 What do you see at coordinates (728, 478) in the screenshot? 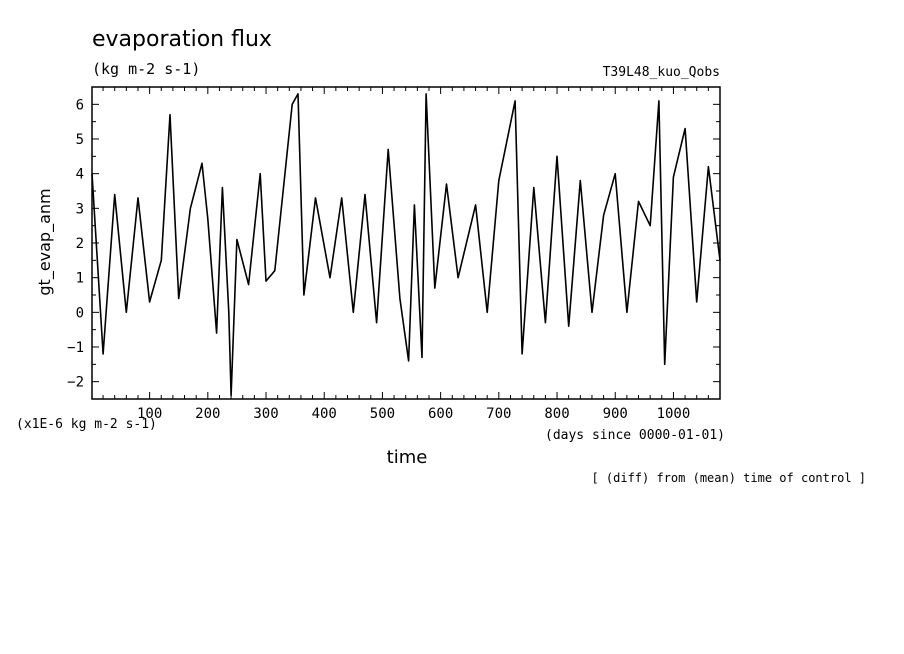
I see `footnote: [ (diff) from (mean) time of control ]` at bounding box center [728, 478].